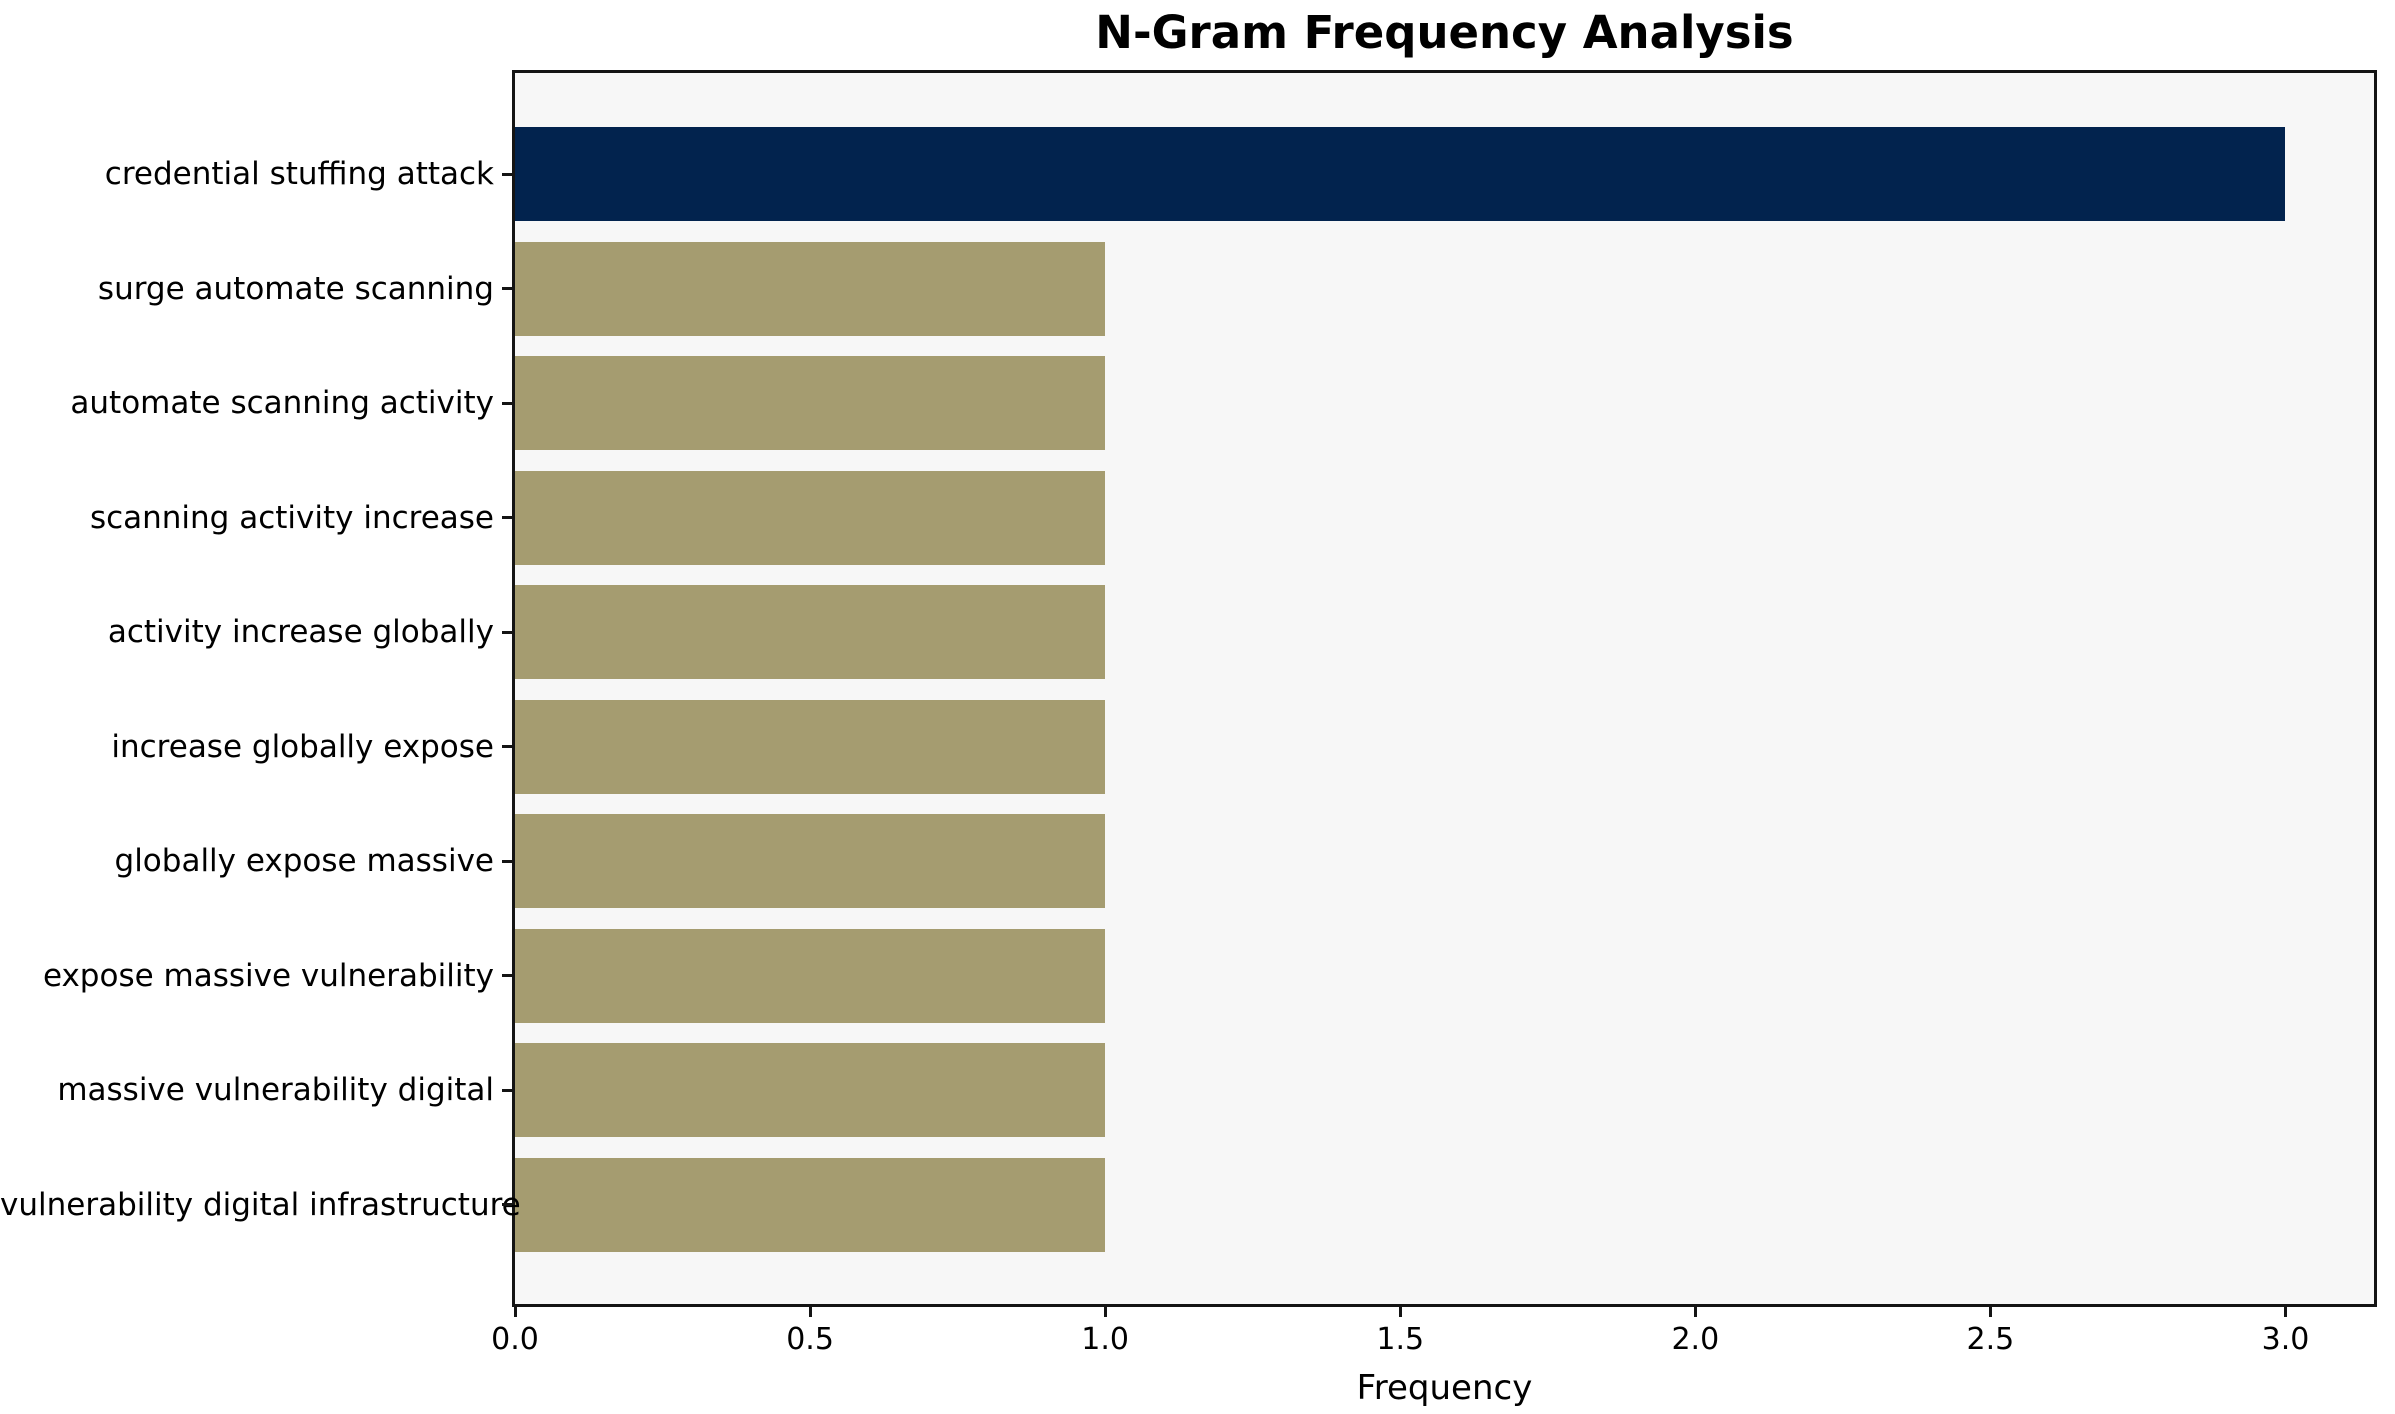  I want to click on y-tick-label: expose massive vulnerability, so click(268, 975).